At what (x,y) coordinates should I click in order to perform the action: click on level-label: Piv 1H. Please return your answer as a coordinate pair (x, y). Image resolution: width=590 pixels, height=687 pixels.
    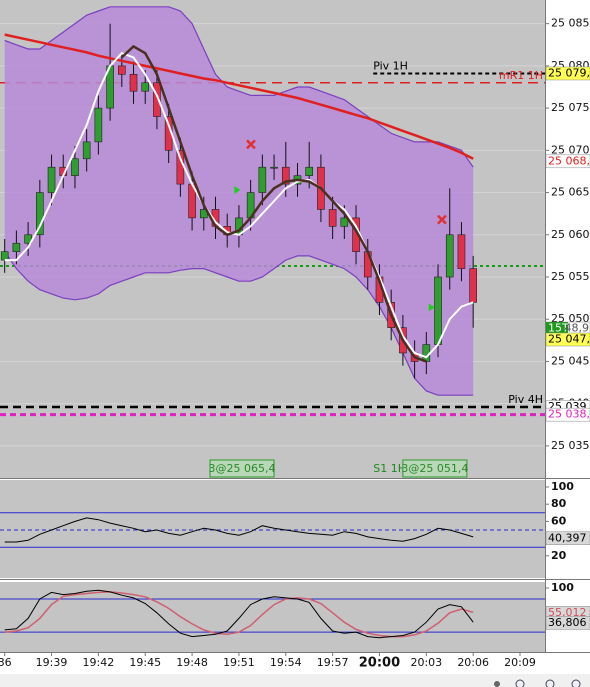
    Looking at the image, I should click on (390, 65).